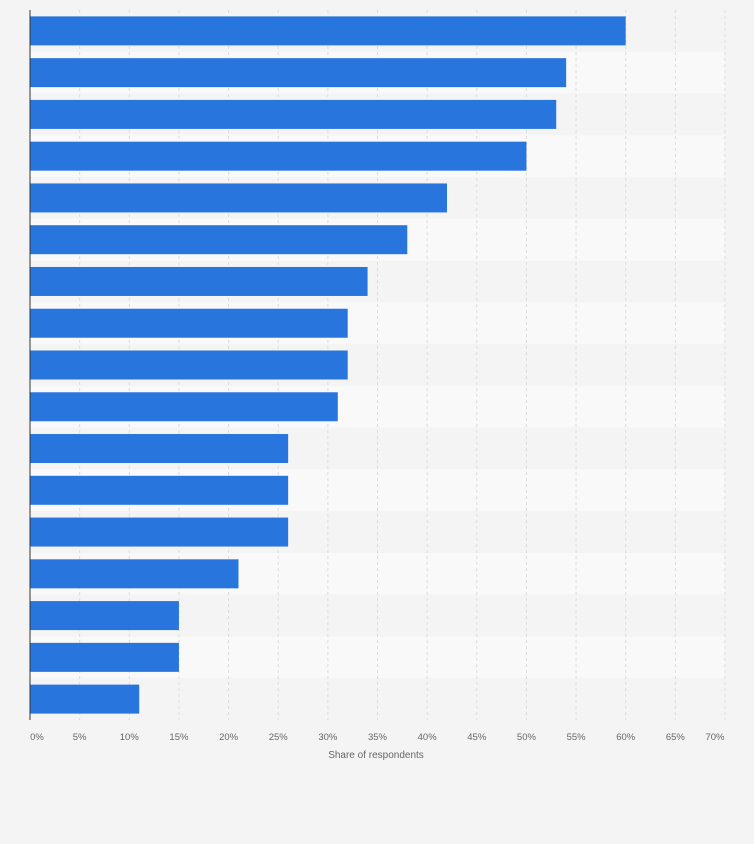 This screenshot has width=754, height=844. What do you see at coordinates (626, 737) in the screenshot?
I see `x-tick-label: 60%` at bounding box center [626, 737].